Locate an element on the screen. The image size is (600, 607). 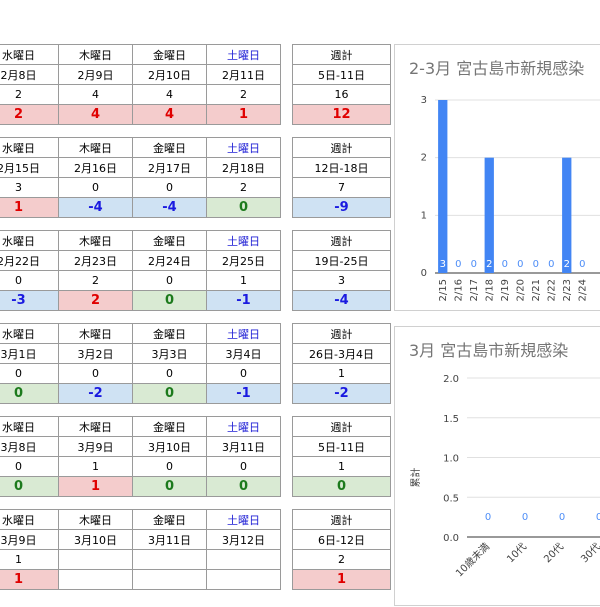
x-tick-label: 2/19 is located at coordinates (505, 290).